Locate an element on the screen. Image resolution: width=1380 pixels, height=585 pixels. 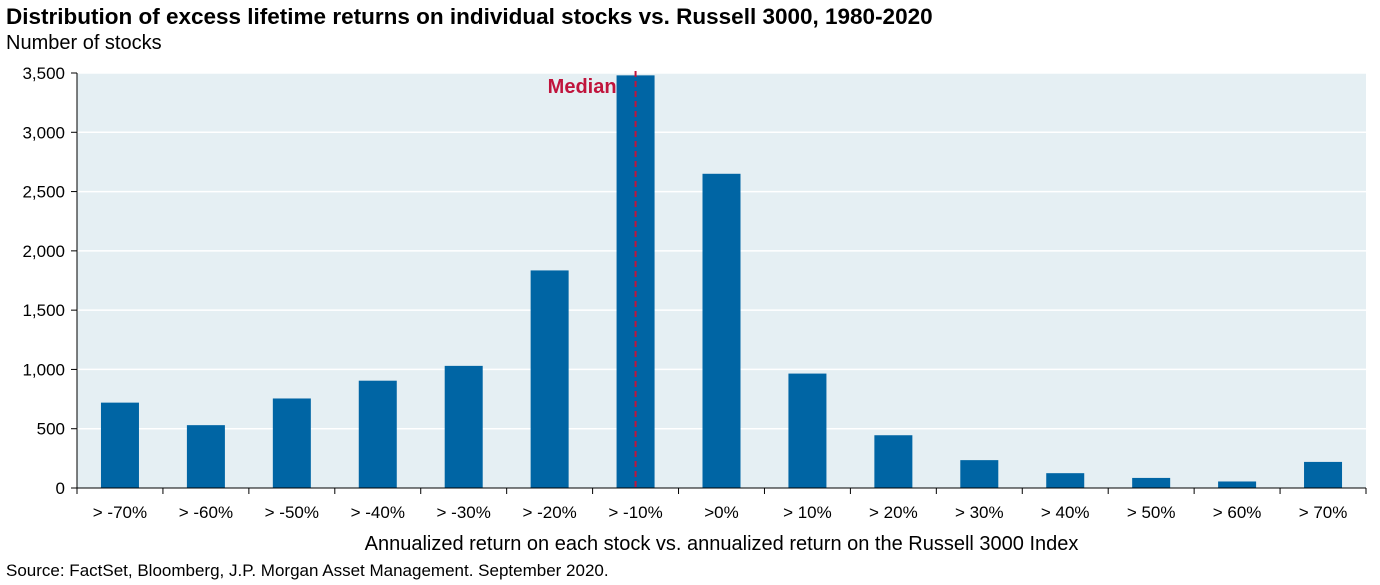
x-tick-label: > -70% is located at coordinates (120, 512).